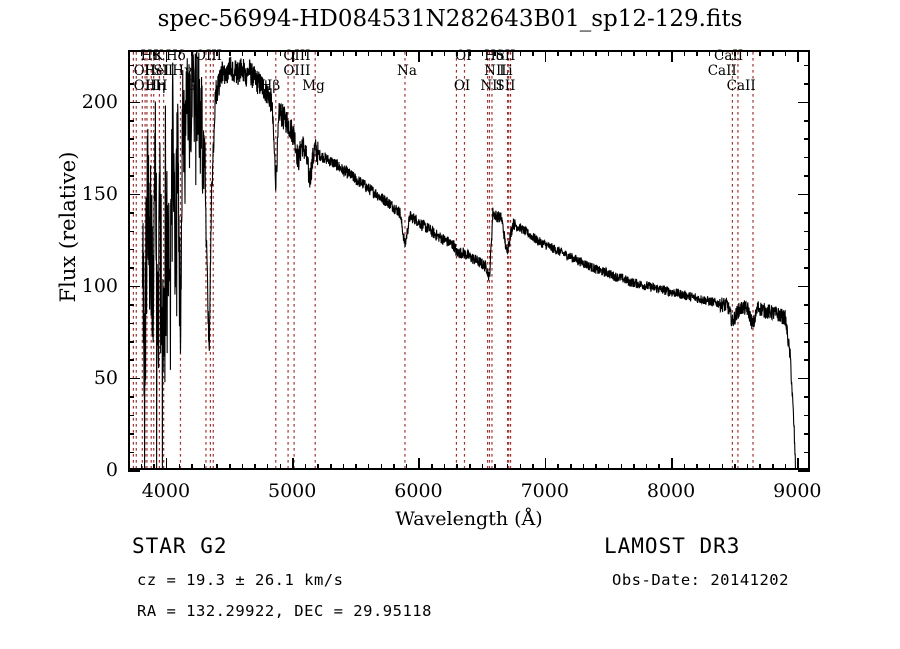  What do you see at coordinates (175, 56) in the screenshot?
I see `spectral-line-label: Hδ` at bounding box center [175, 56].